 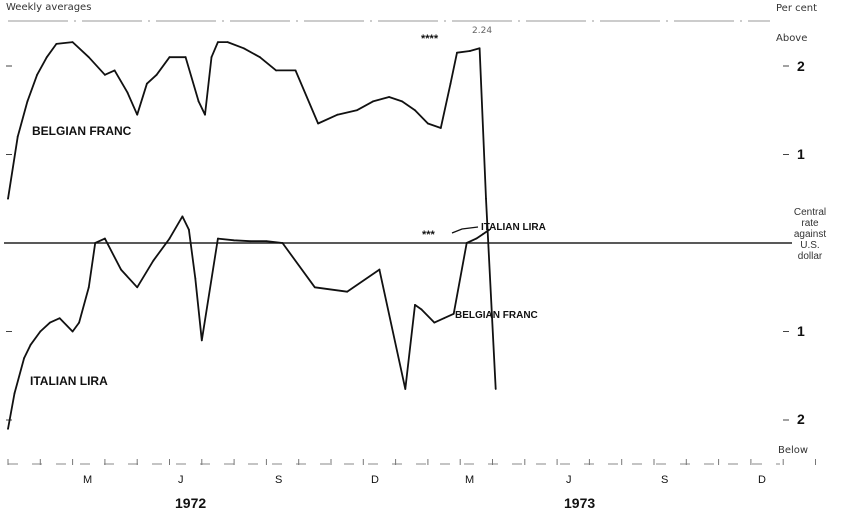 I want to click on central-rate-line-3: against, so click(x=810, y=234).